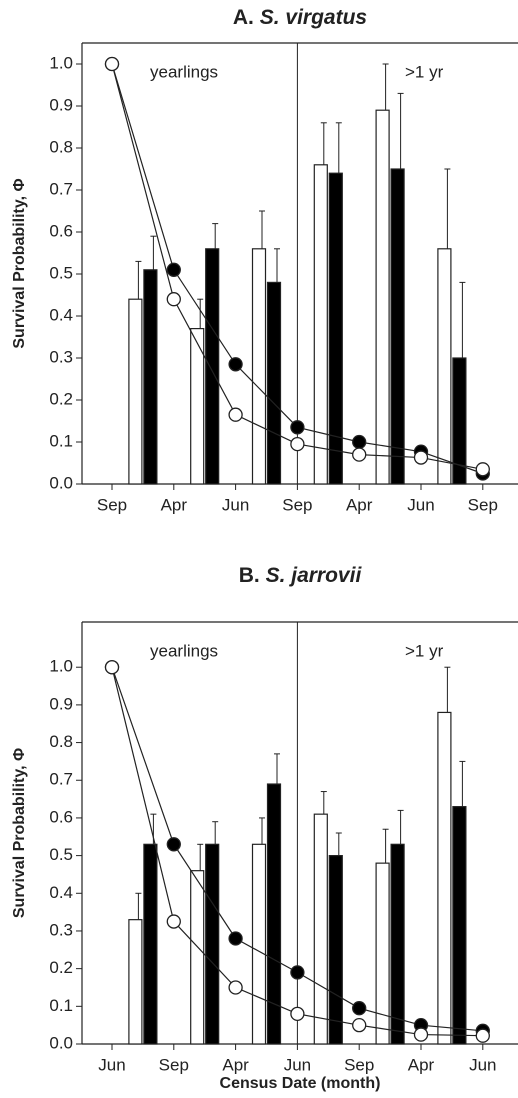 The image size is (518, 1098). I want to click on chart-title: B. S. jarrovii, so click(301, 575).